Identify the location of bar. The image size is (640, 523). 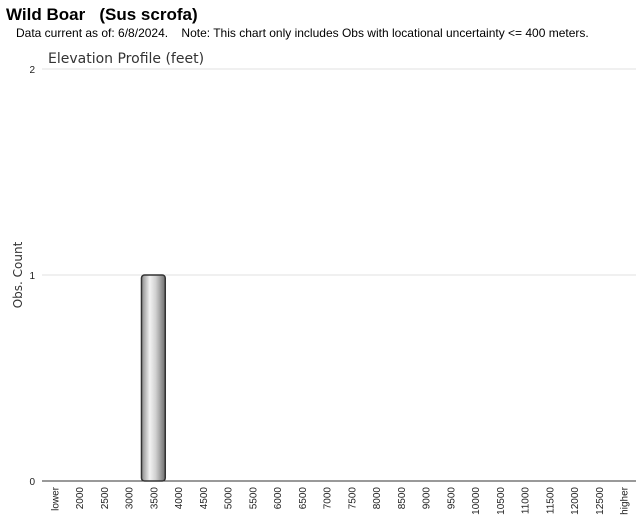
(153, 378).